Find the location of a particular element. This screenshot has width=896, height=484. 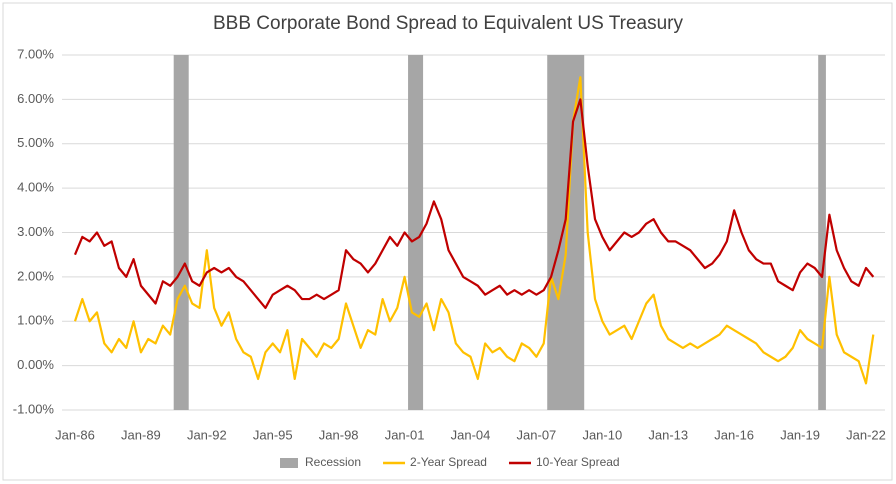

x-tick-label: Jan-10 is located at coordinates (602, 434).